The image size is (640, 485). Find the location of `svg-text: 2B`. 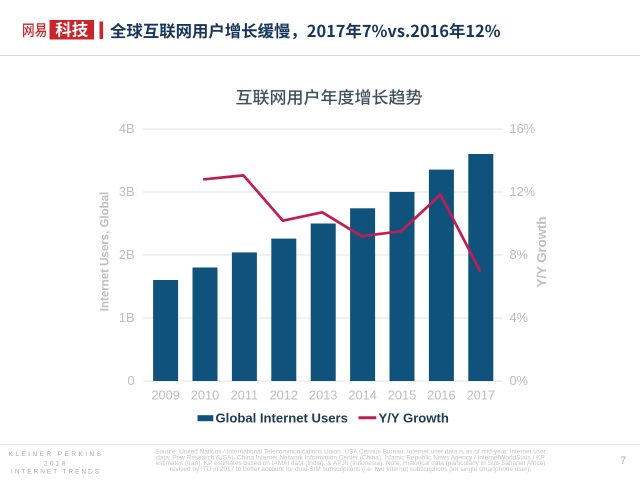

svg-text: 2B is located at coordinates (127, 254).